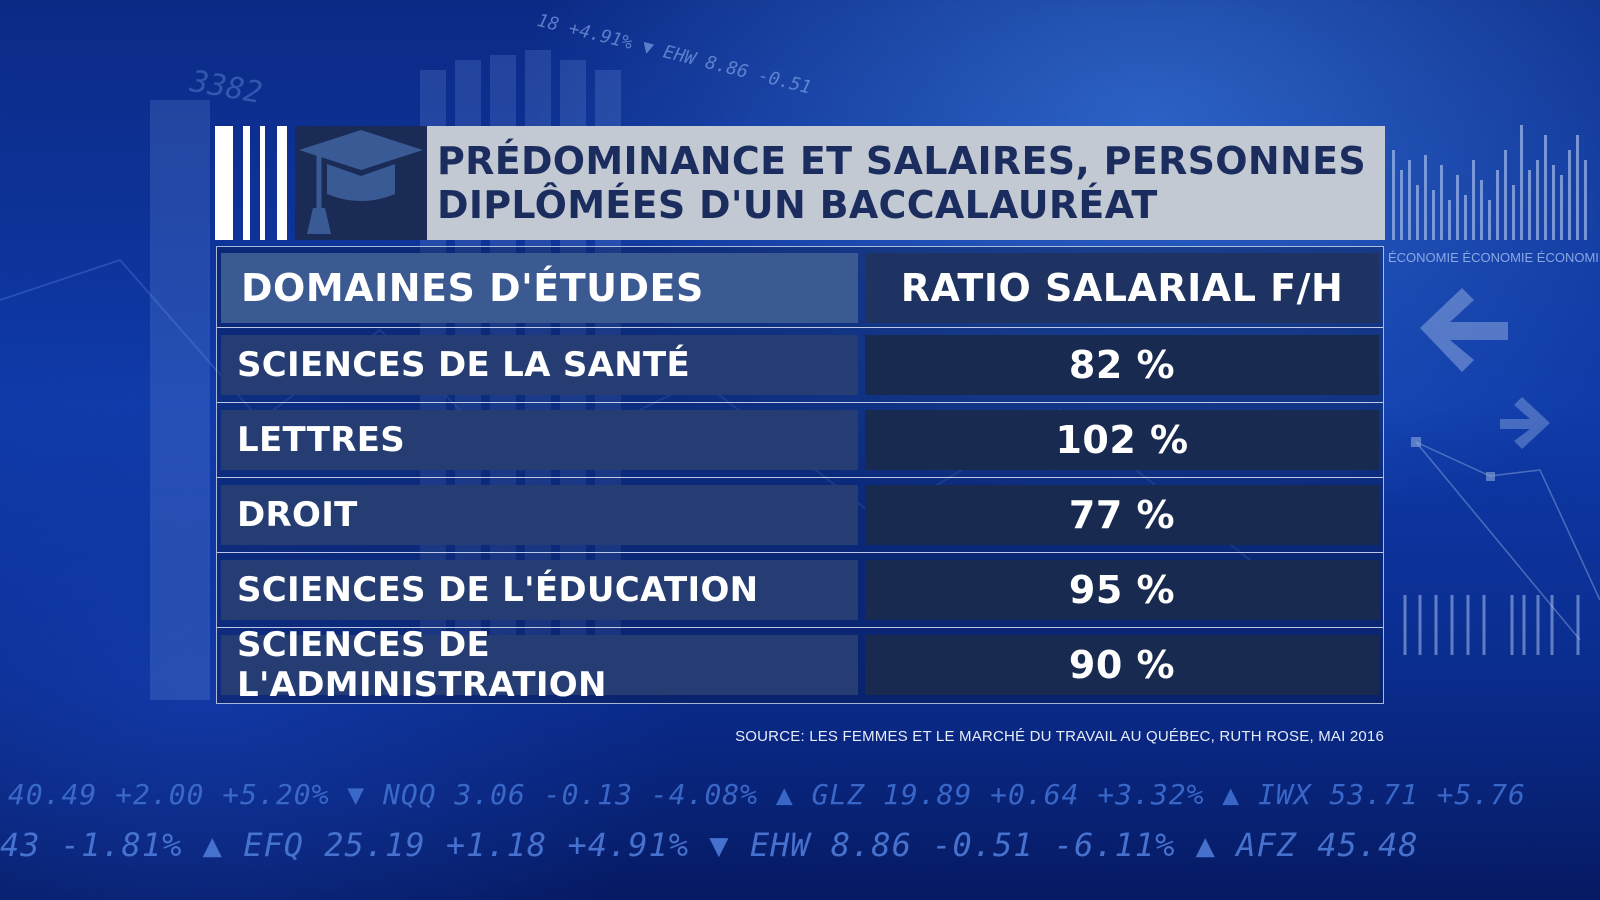  What do you see at coordinates (1494, 257) in the screenshot?
I see `economie-strip: ÉCONOMIE ÉCONOMIE ÉCONOMIE` at bounding box center [1494, 257].